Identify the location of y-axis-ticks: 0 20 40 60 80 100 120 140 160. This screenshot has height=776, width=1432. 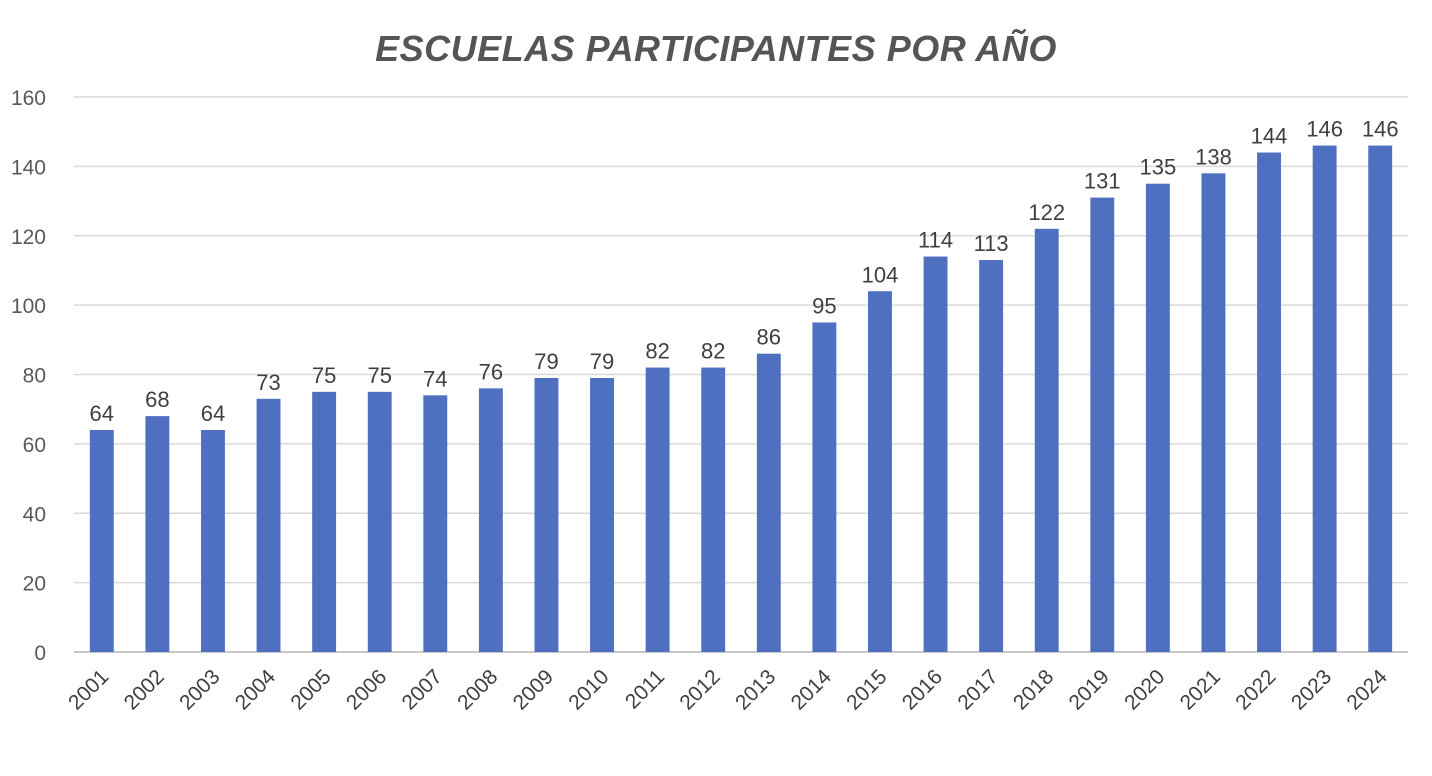
(28, 376).